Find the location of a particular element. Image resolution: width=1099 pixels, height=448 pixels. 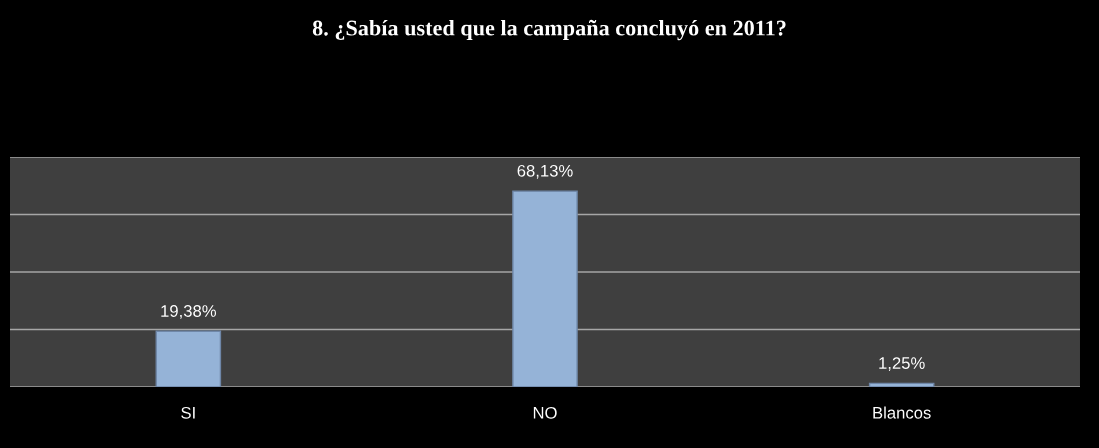

x-tick-label: Blancos is located at coordinates (902, 412).